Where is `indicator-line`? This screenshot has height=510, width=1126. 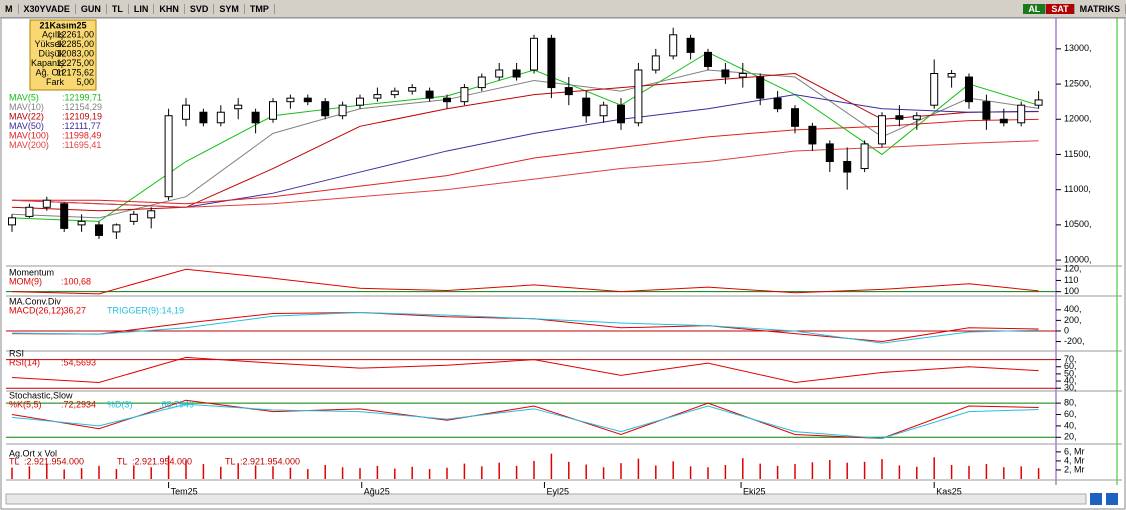
indicator-line is located at coordinates (525, 327).